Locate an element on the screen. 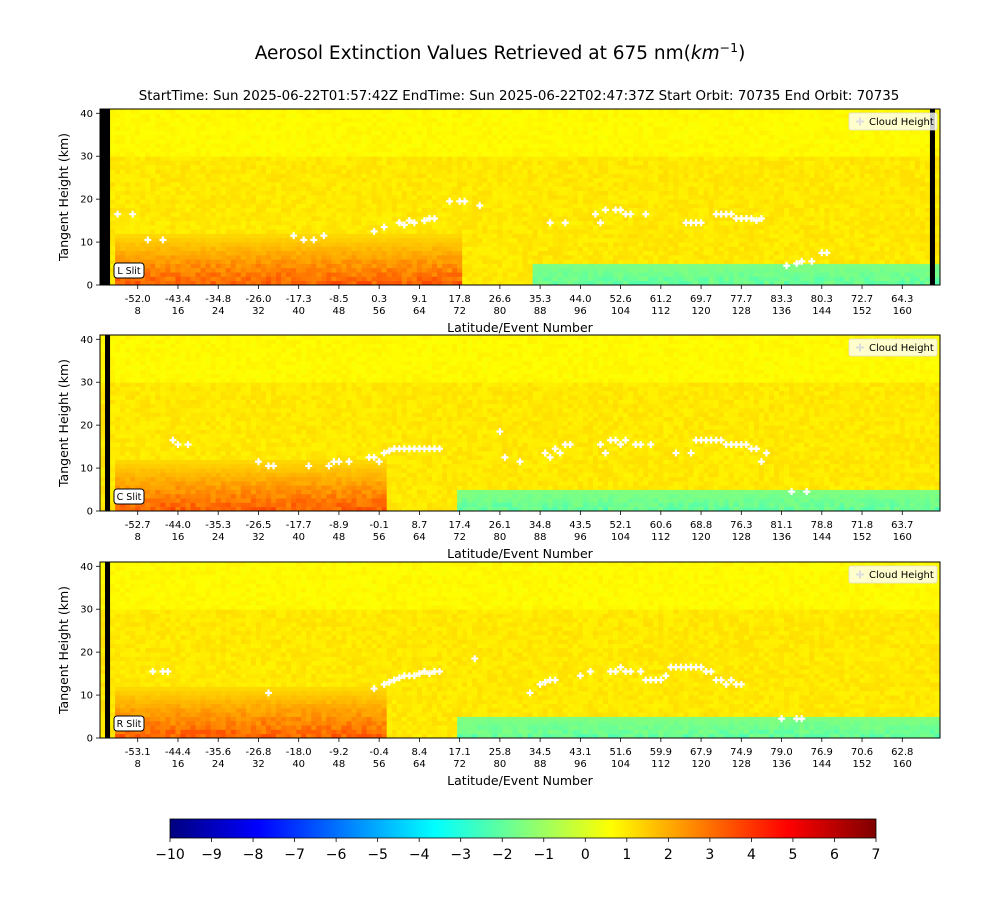 This screenshot has height=900, width=1000. x-tick-latitude: 26.6 is located at coordinates (500, 299).